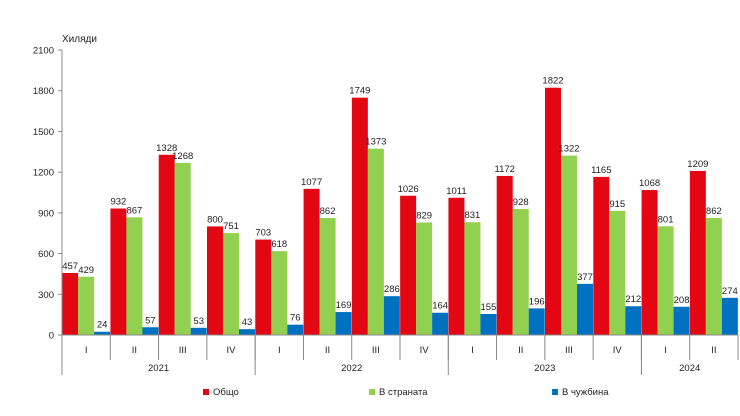  What do you see at coordinates (79, 39) in the screenshot?
I see `y-axis-label: Хиляди` at bounding box center [79, 39].